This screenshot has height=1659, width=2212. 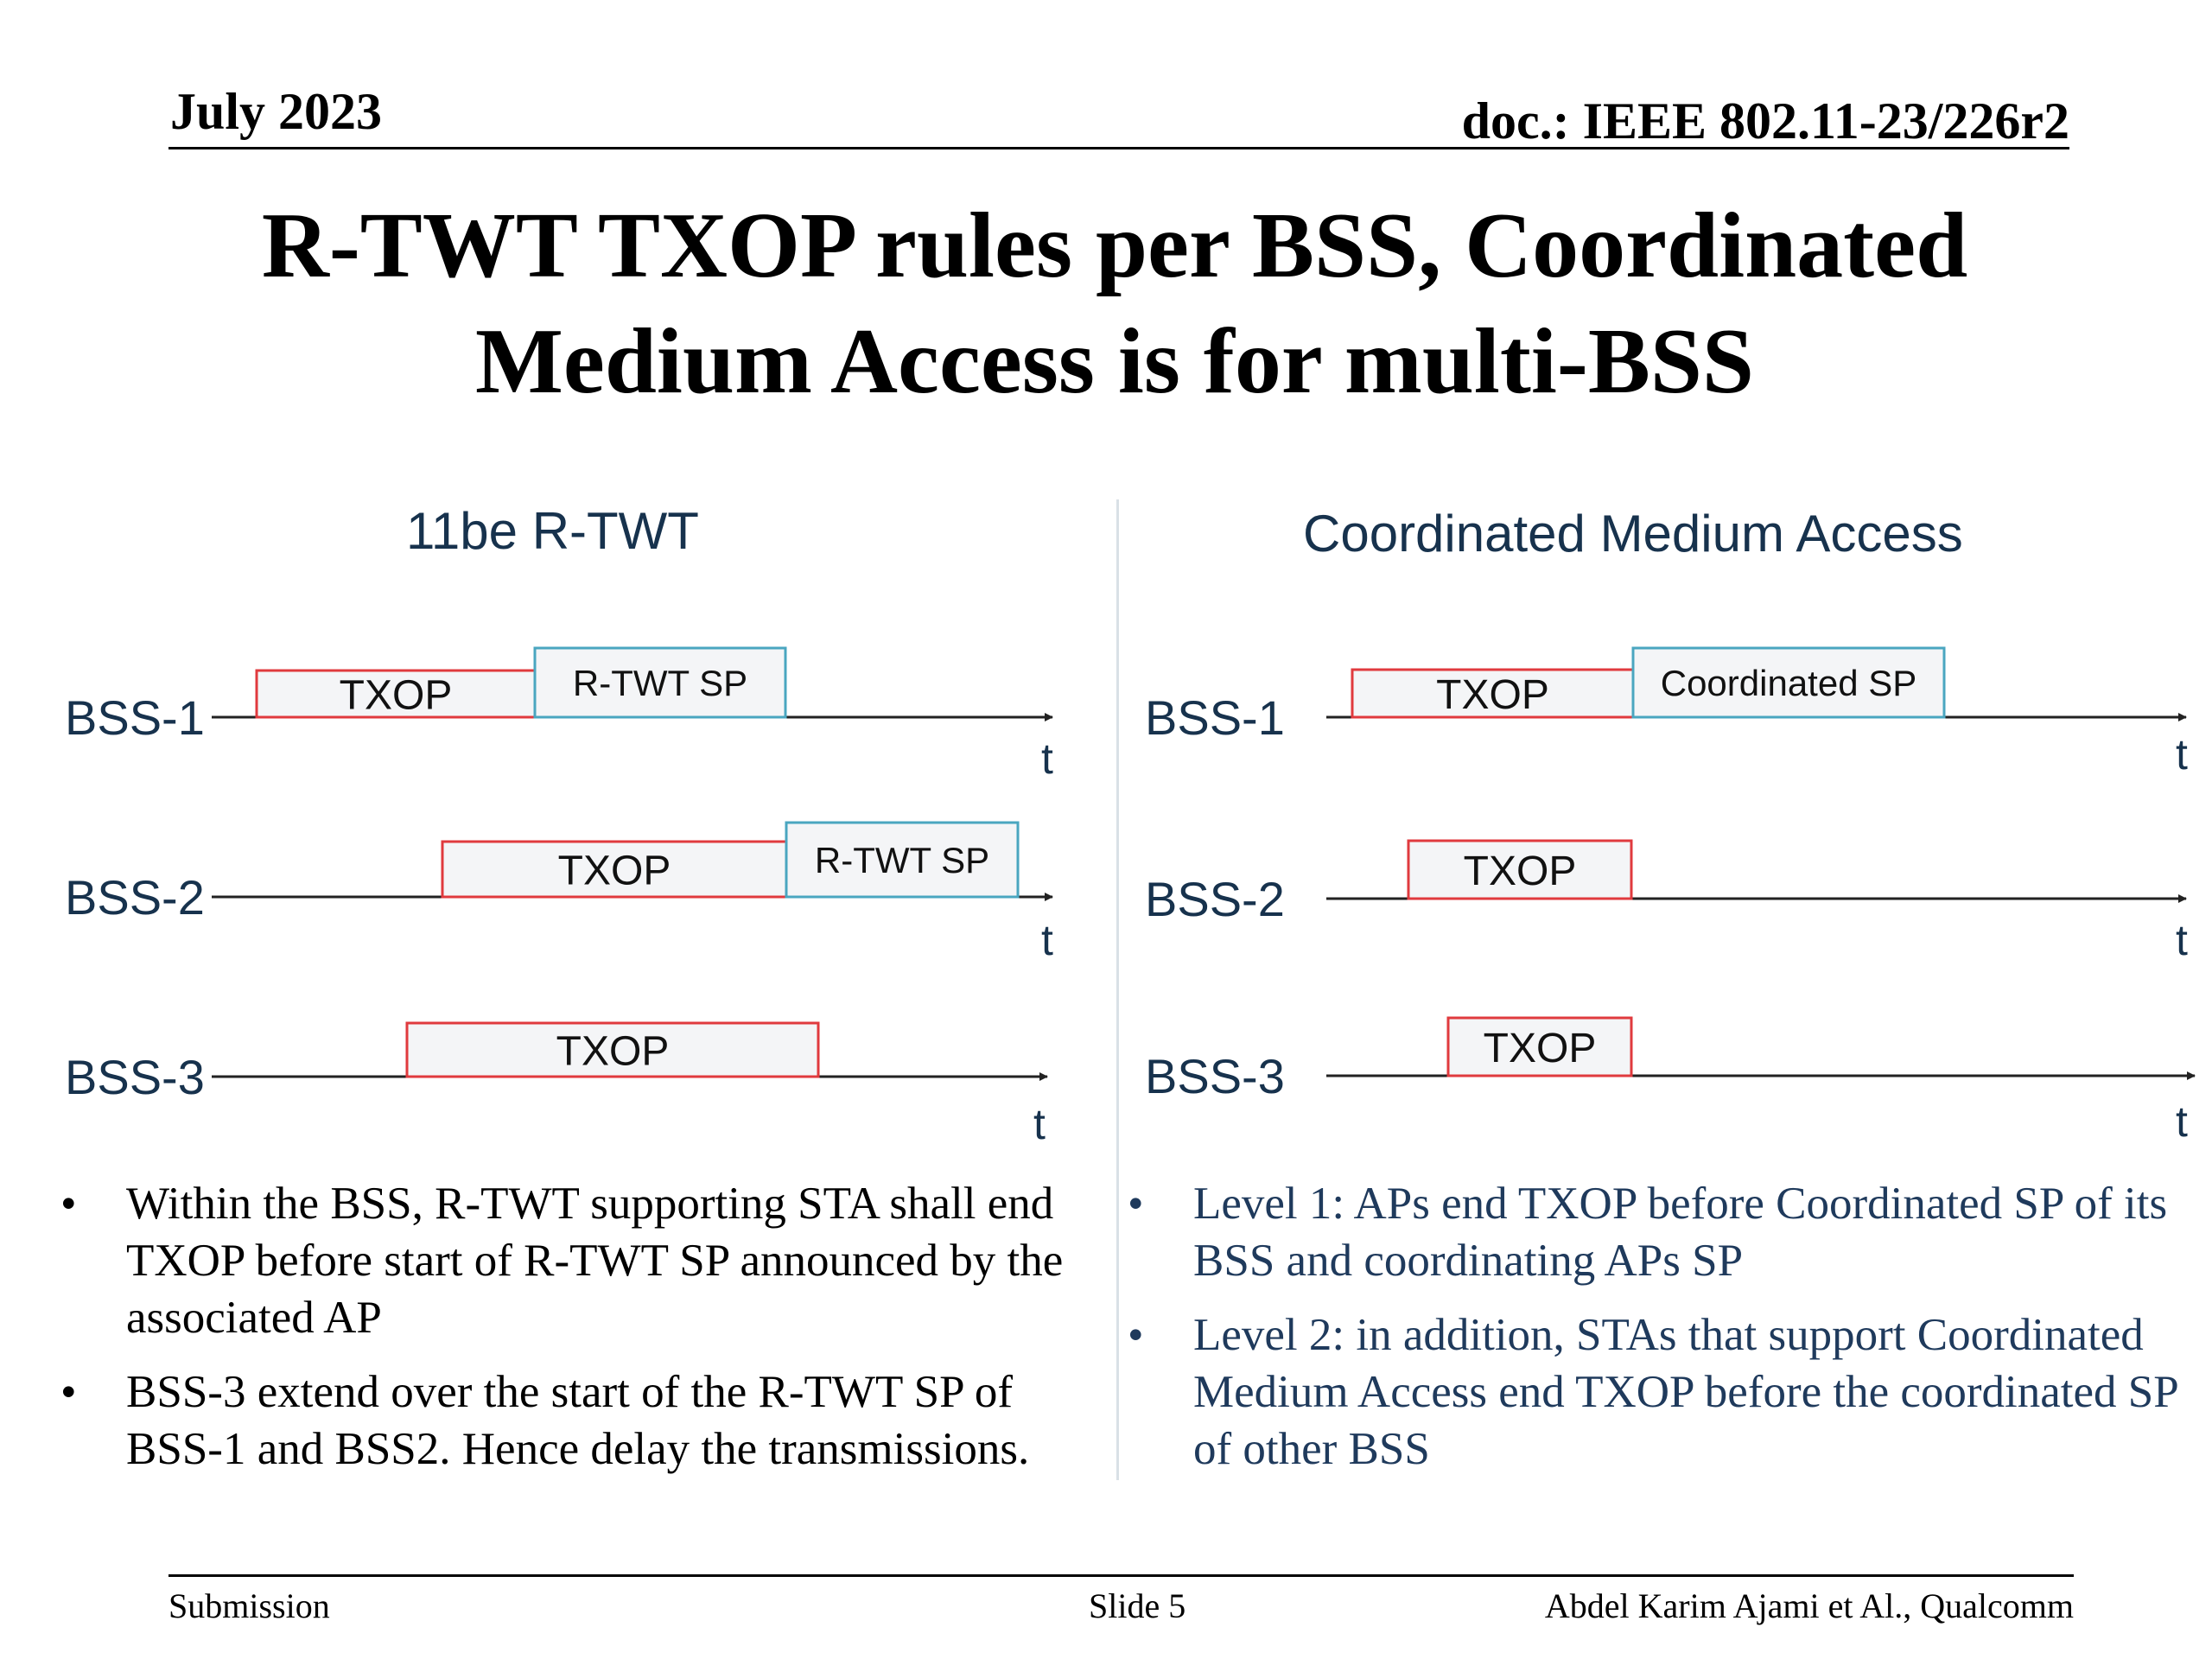 What do you see at coordinates (249, 1605) in the screenshot?
I see `footer-submission: Submission` at bounding box center [249, 1605].